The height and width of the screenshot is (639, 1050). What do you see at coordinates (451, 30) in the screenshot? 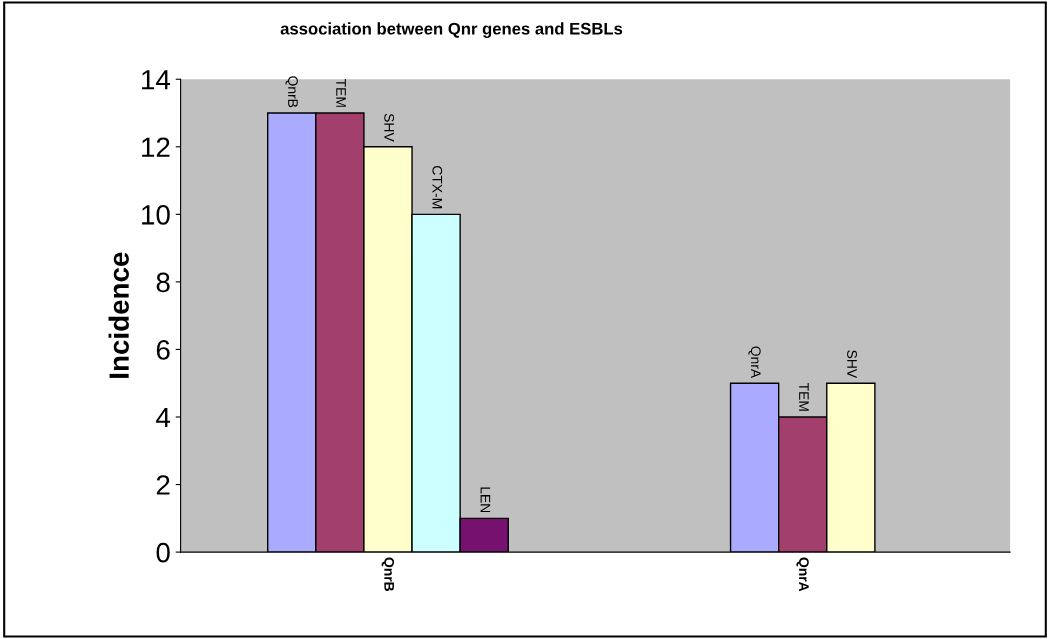
I see `chart-title: association between Qnr genes and ESBLs` at bounding box center [451, 30].